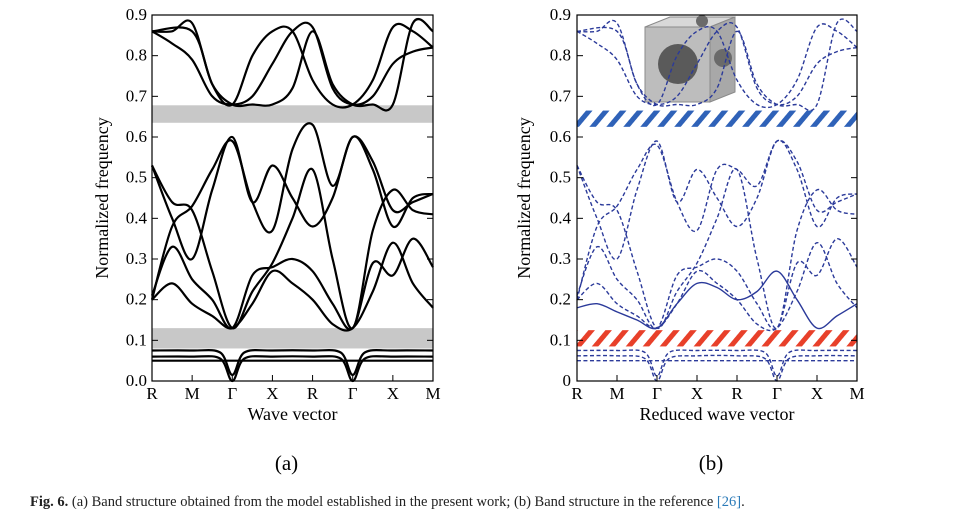  I want to click on panel-label: (b), so click(711, 463).